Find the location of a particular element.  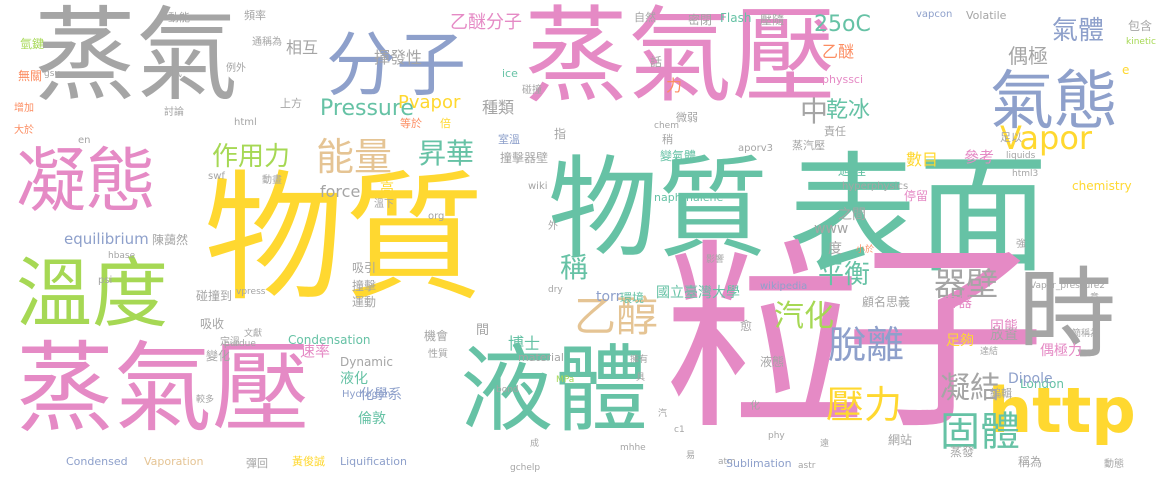

cloud-word: mhhe is located at coordinates (633, 448).